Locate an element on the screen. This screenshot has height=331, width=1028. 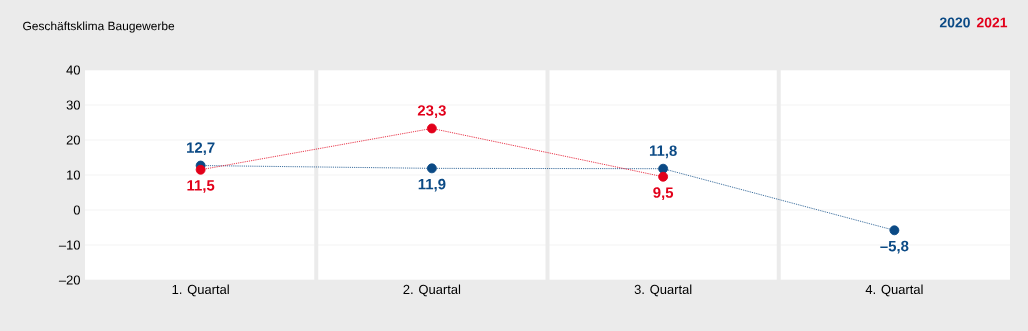
x-tick-label: 4. Quartal is located at coordinates (894, 290).